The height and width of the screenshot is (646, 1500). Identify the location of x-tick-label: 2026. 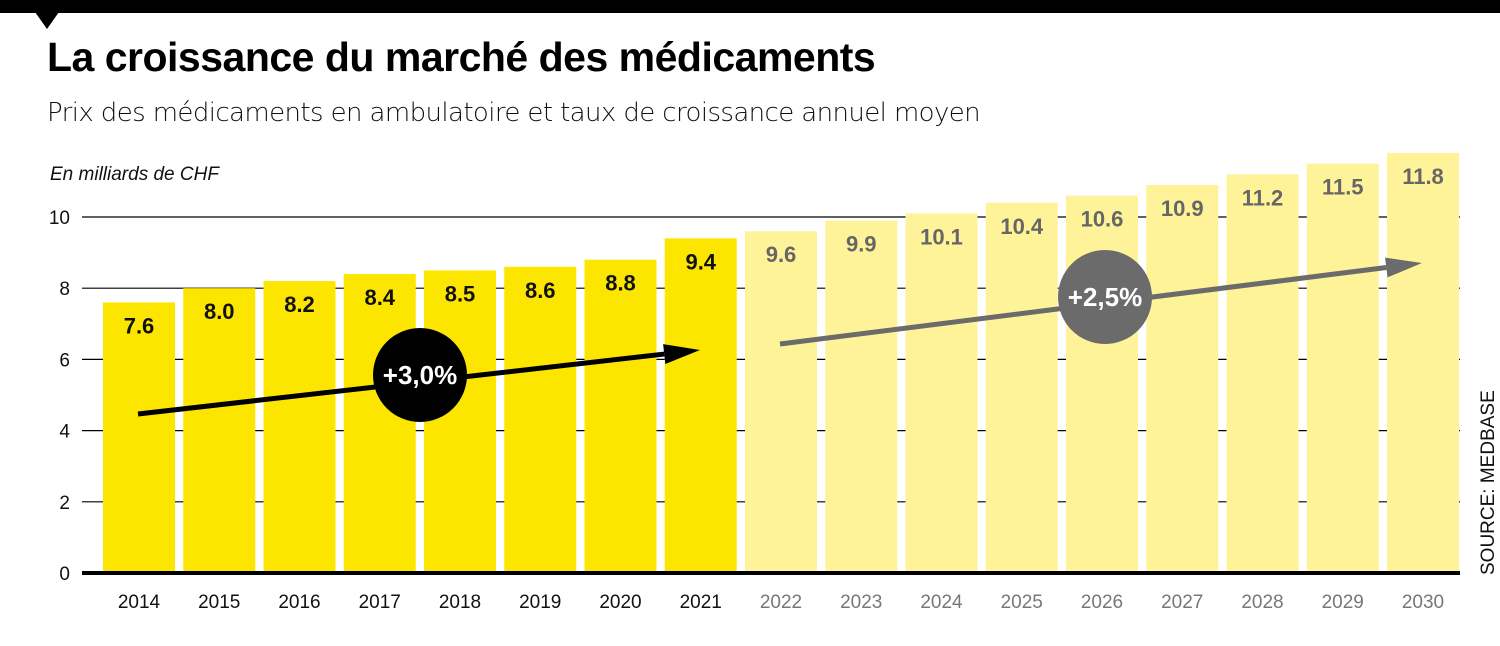
(1102, 602).